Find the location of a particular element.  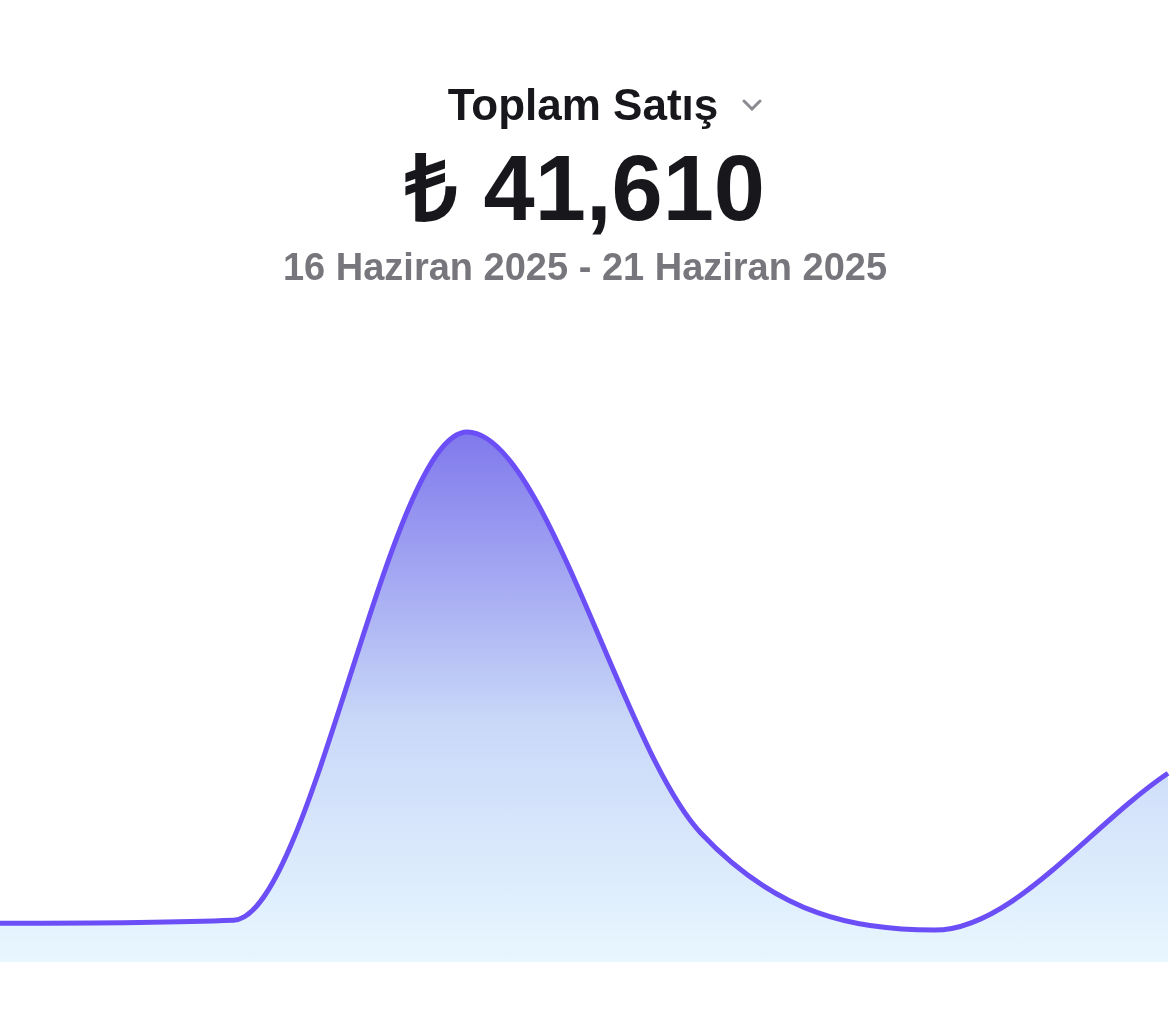

chart-title: Toplam Satış is located at coordinates (583, 105).